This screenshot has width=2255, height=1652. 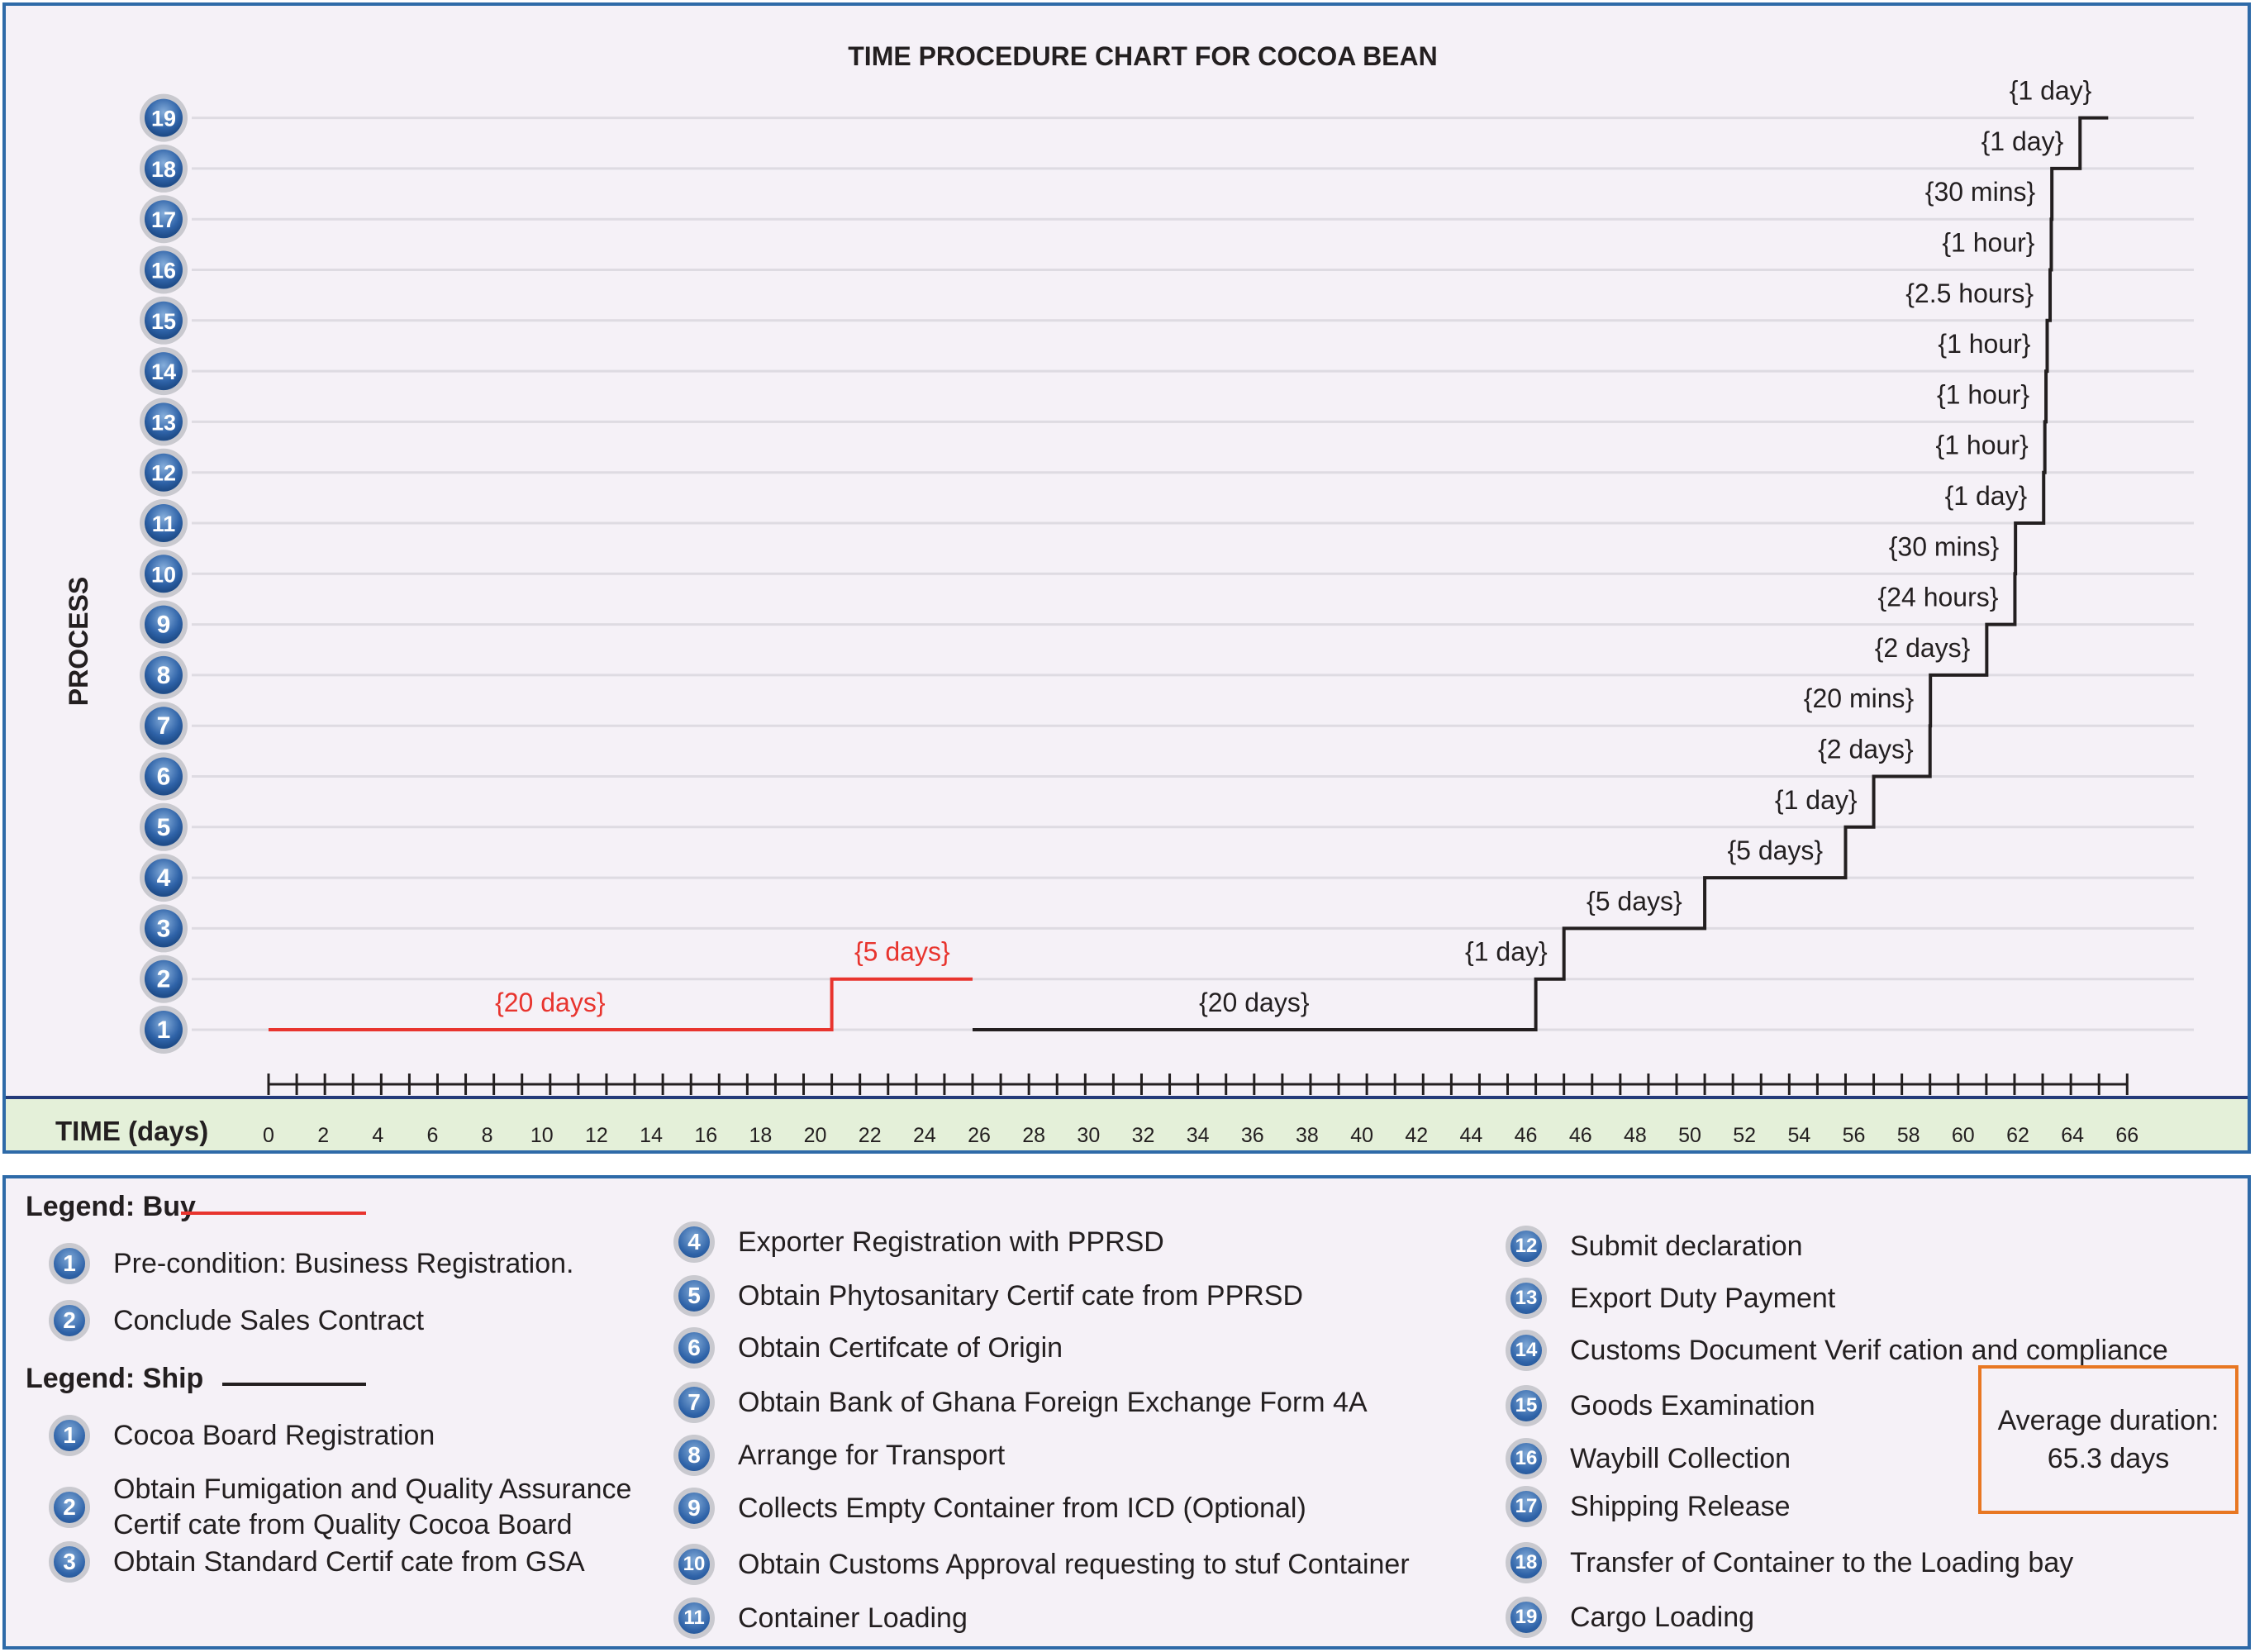 I want to click on legend-item-label: Pre-condition: Business Registration., so click(x=343, y=1263).